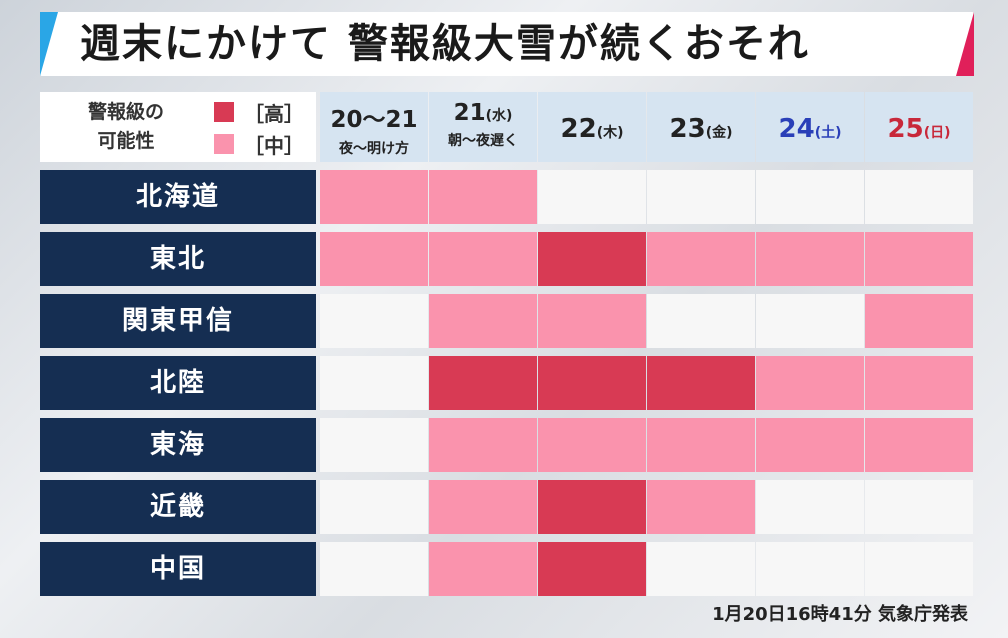 The image size is (1008, 638). What do you see at coordinates (469, 113) in the screenshot?
I see `day-number: 21` at bounding box center [469, 113].